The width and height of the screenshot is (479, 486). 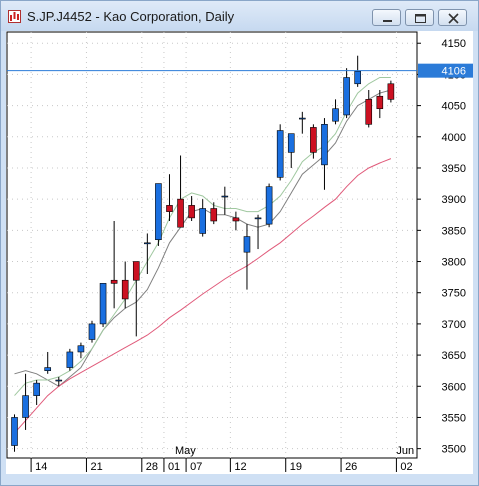 What do you see at coordinates (454, 231) in the screenshot?
I see `y-tick-label: 3850` at bounding box center [454, 231].